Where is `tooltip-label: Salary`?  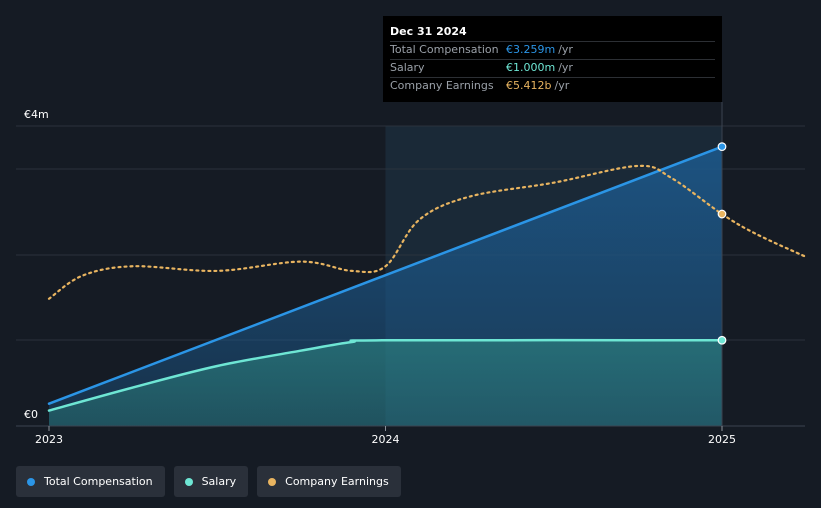
tooltip-label: Salary is located at coordinates (407, 67).